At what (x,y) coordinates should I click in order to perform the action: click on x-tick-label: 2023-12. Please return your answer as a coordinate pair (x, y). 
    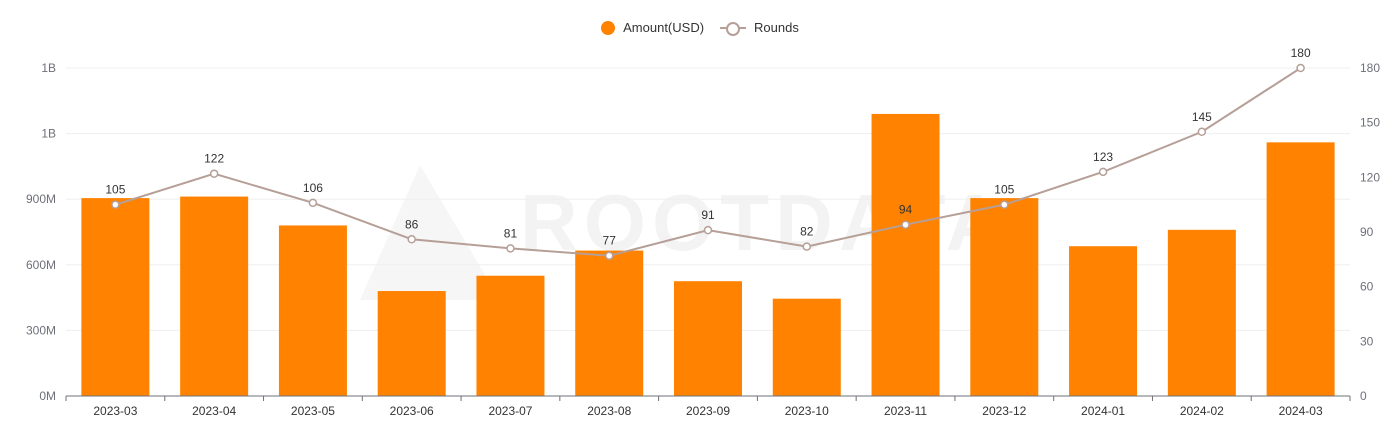
    Looking at the image, I should click on (1004, 411).